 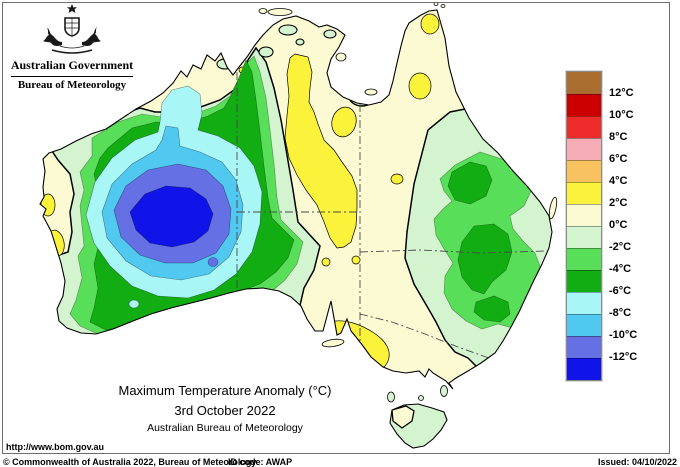 What do you see at coordinates (213, 262) in the screenshot?
I see `anomaly-periwinkle-spot` at bounding box center [213, 262].